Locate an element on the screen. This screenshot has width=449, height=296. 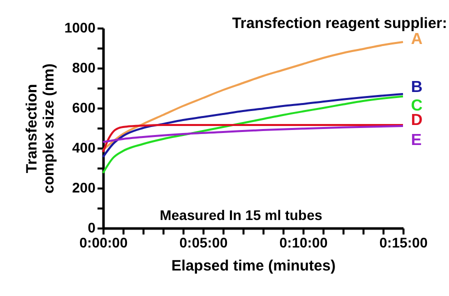
series-label: C is located at coordinates (417, 105).